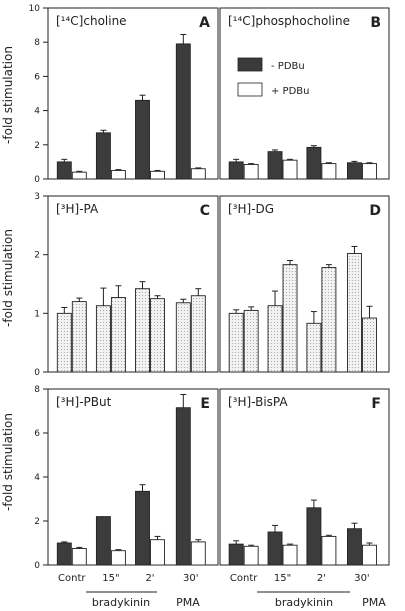 The width and height of the screenshot is (405, 611). Describe the element at coordinates (321, 578) in the screenshot. I see `panel-f-xtick-label: 2'` at that location.